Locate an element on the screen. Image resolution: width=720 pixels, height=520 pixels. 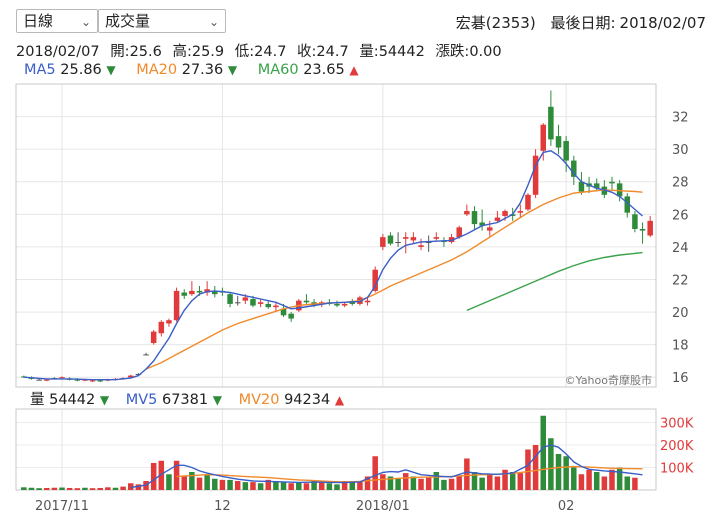
legend-ma60-label: MA60 is located at coordinates (278, 70).